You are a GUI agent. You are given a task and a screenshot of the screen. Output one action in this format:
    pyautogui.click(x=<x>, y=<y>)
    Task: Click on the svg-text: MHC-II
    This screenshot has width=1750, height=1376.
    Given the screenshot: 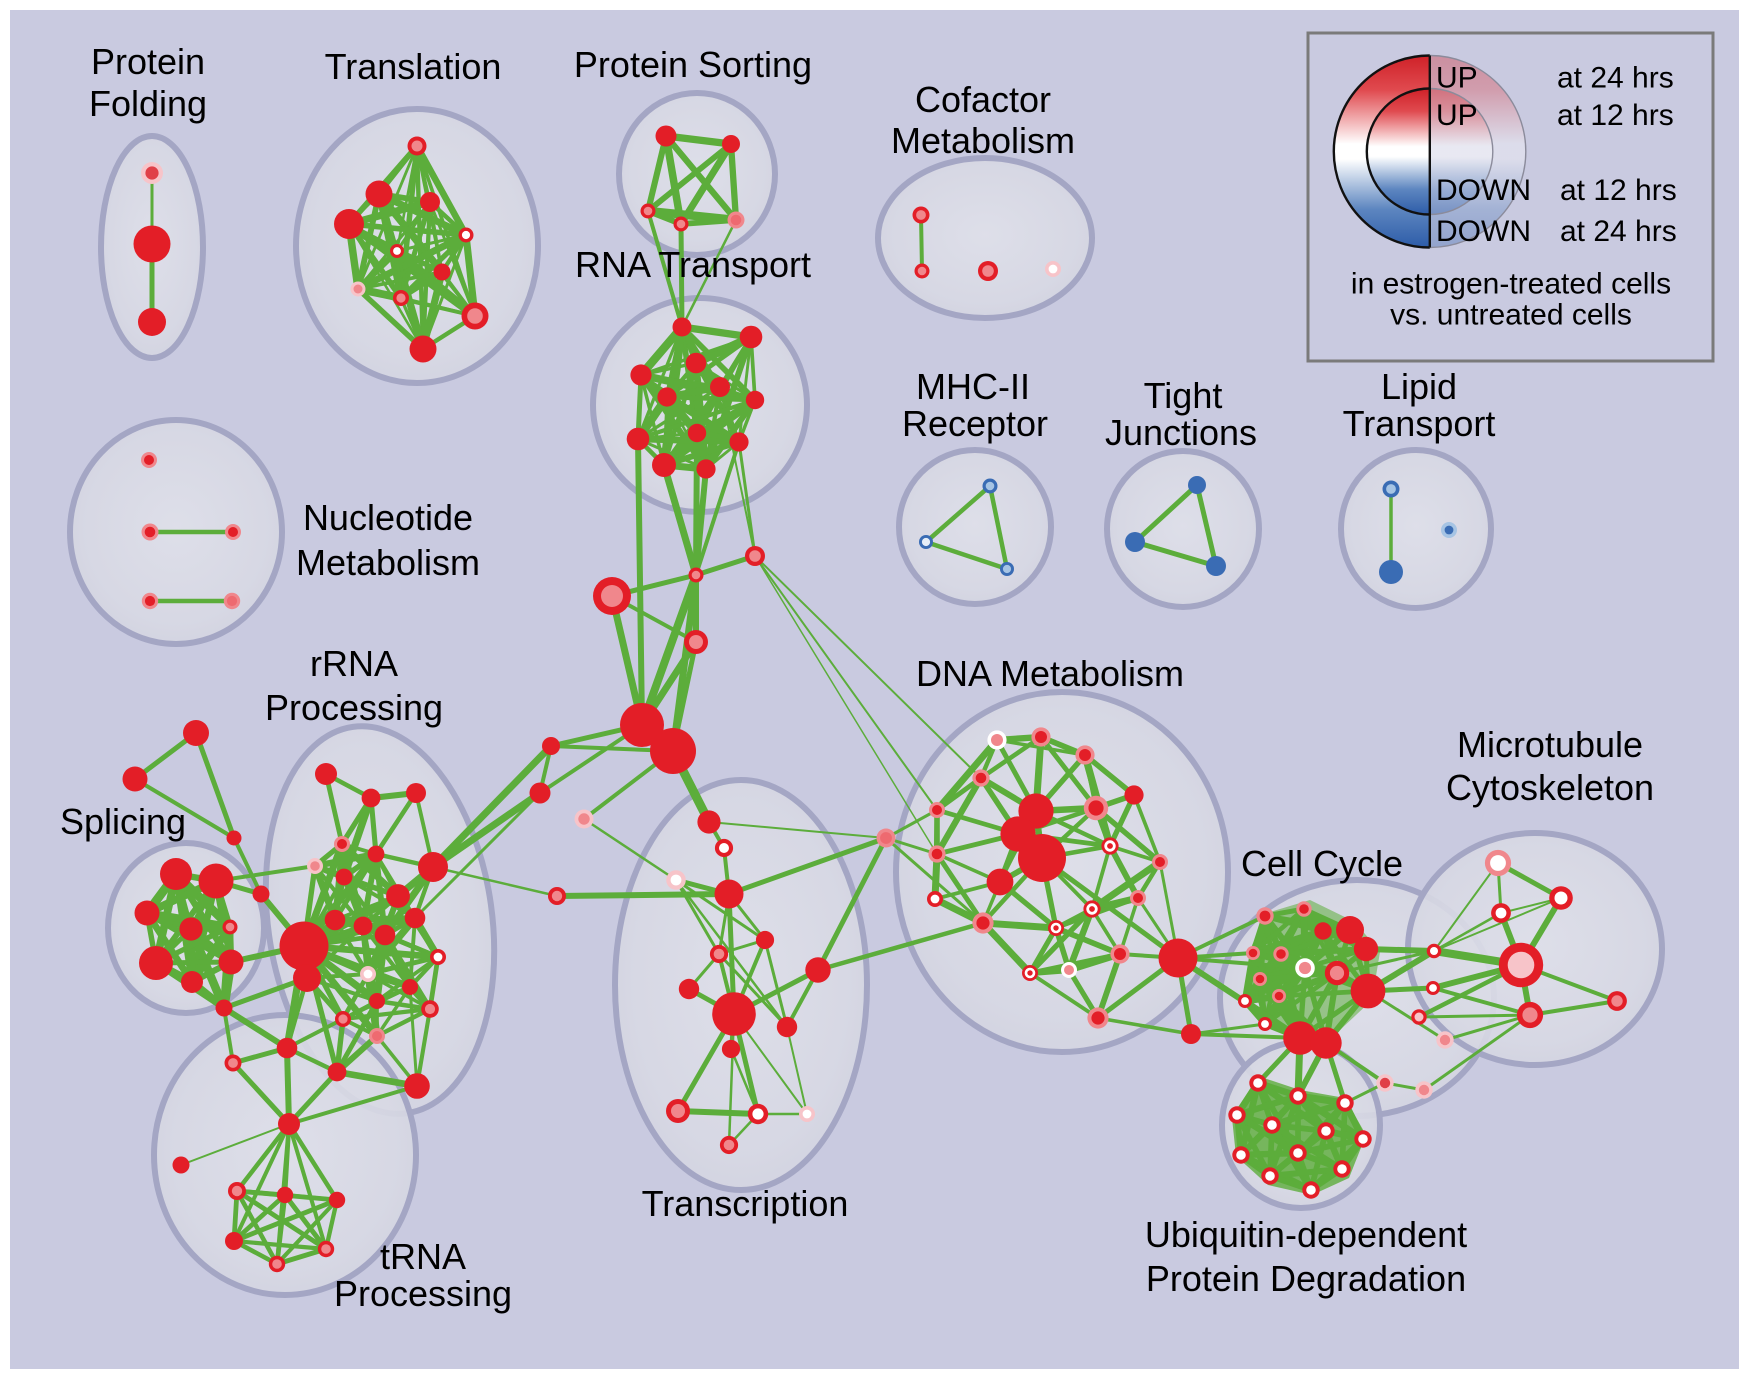 What is the action you would take?
    pyautogui.click(x=973, y=386)
    